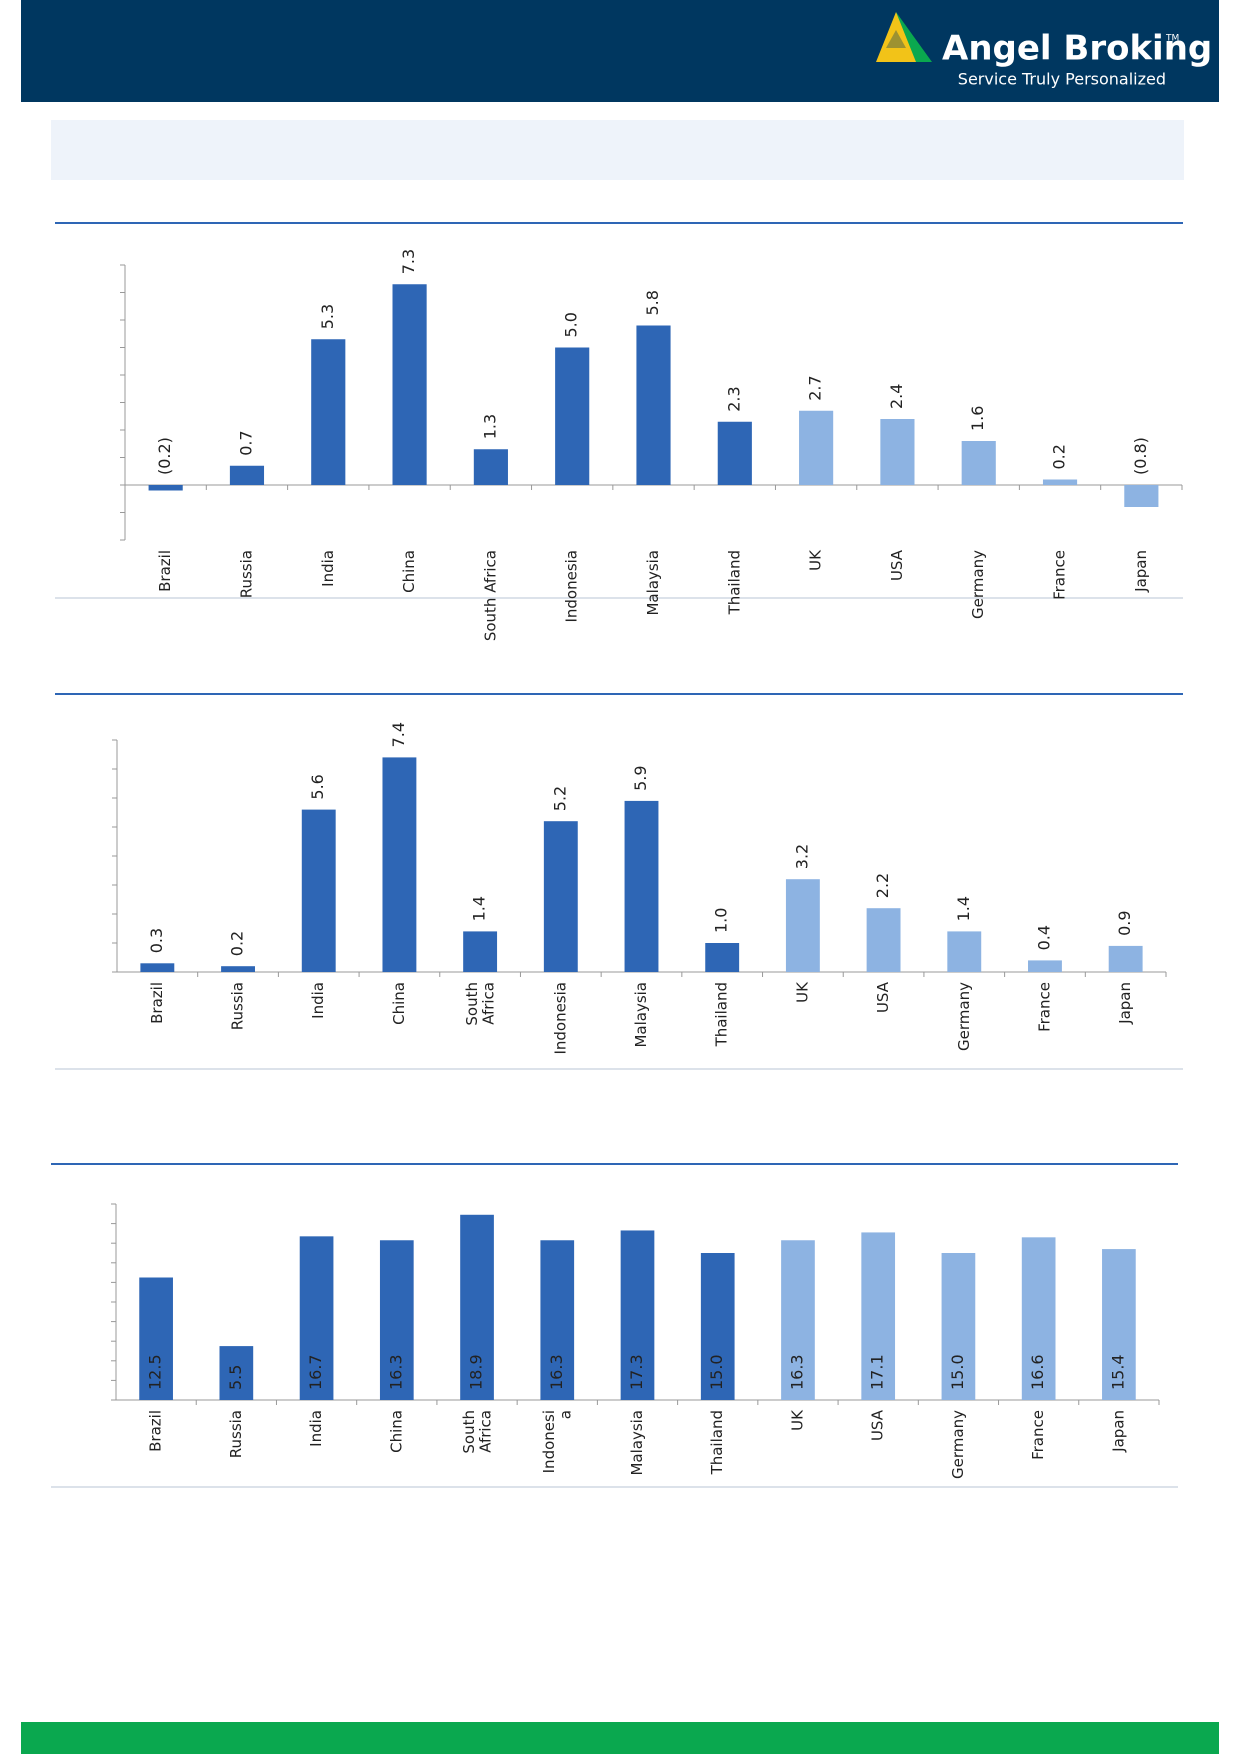  Describe the element at coordinates (977, 418) in the screenshot. I see `value-label: 1.6` at that location.